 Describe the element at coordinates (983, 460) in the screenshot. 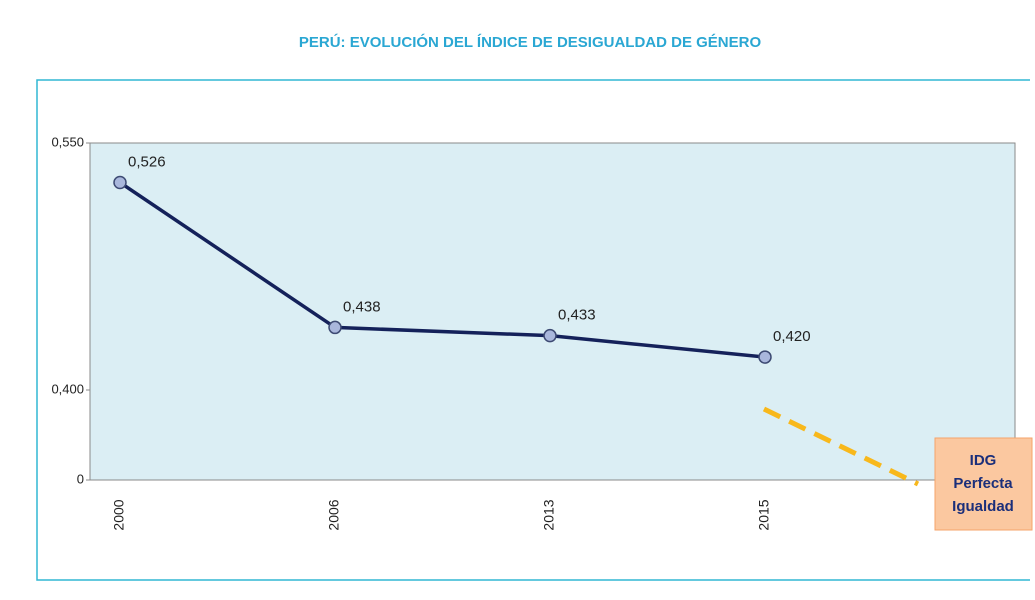

I see `annotation-text: IDG` at that location.